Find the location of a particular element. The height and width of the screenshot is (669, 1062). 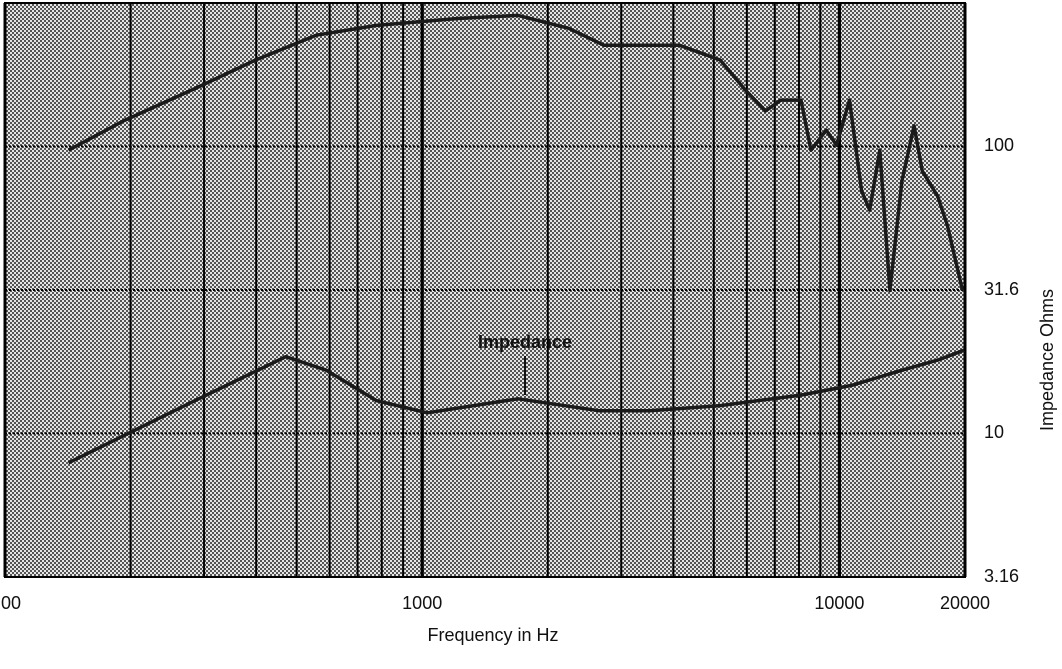

y-tick-label: 3.16 is located at coordinates (1001, 576).